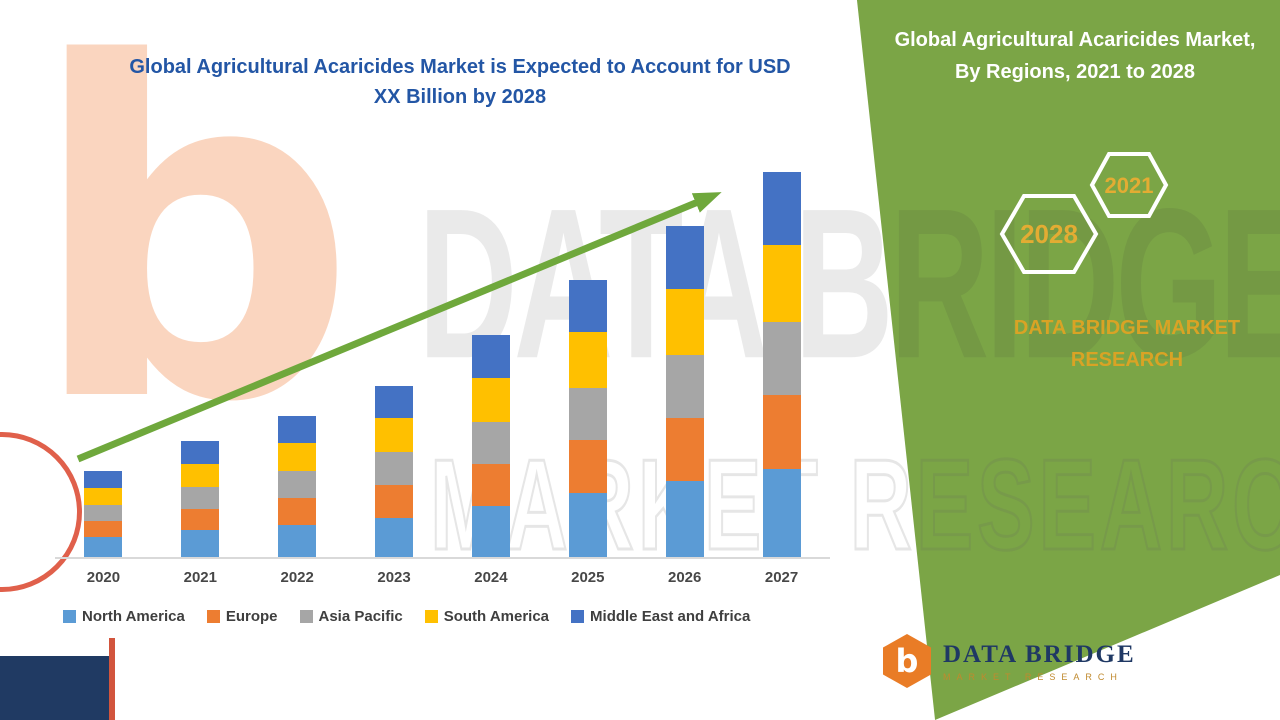  I want to click on bar-2023, so click(394, 471).